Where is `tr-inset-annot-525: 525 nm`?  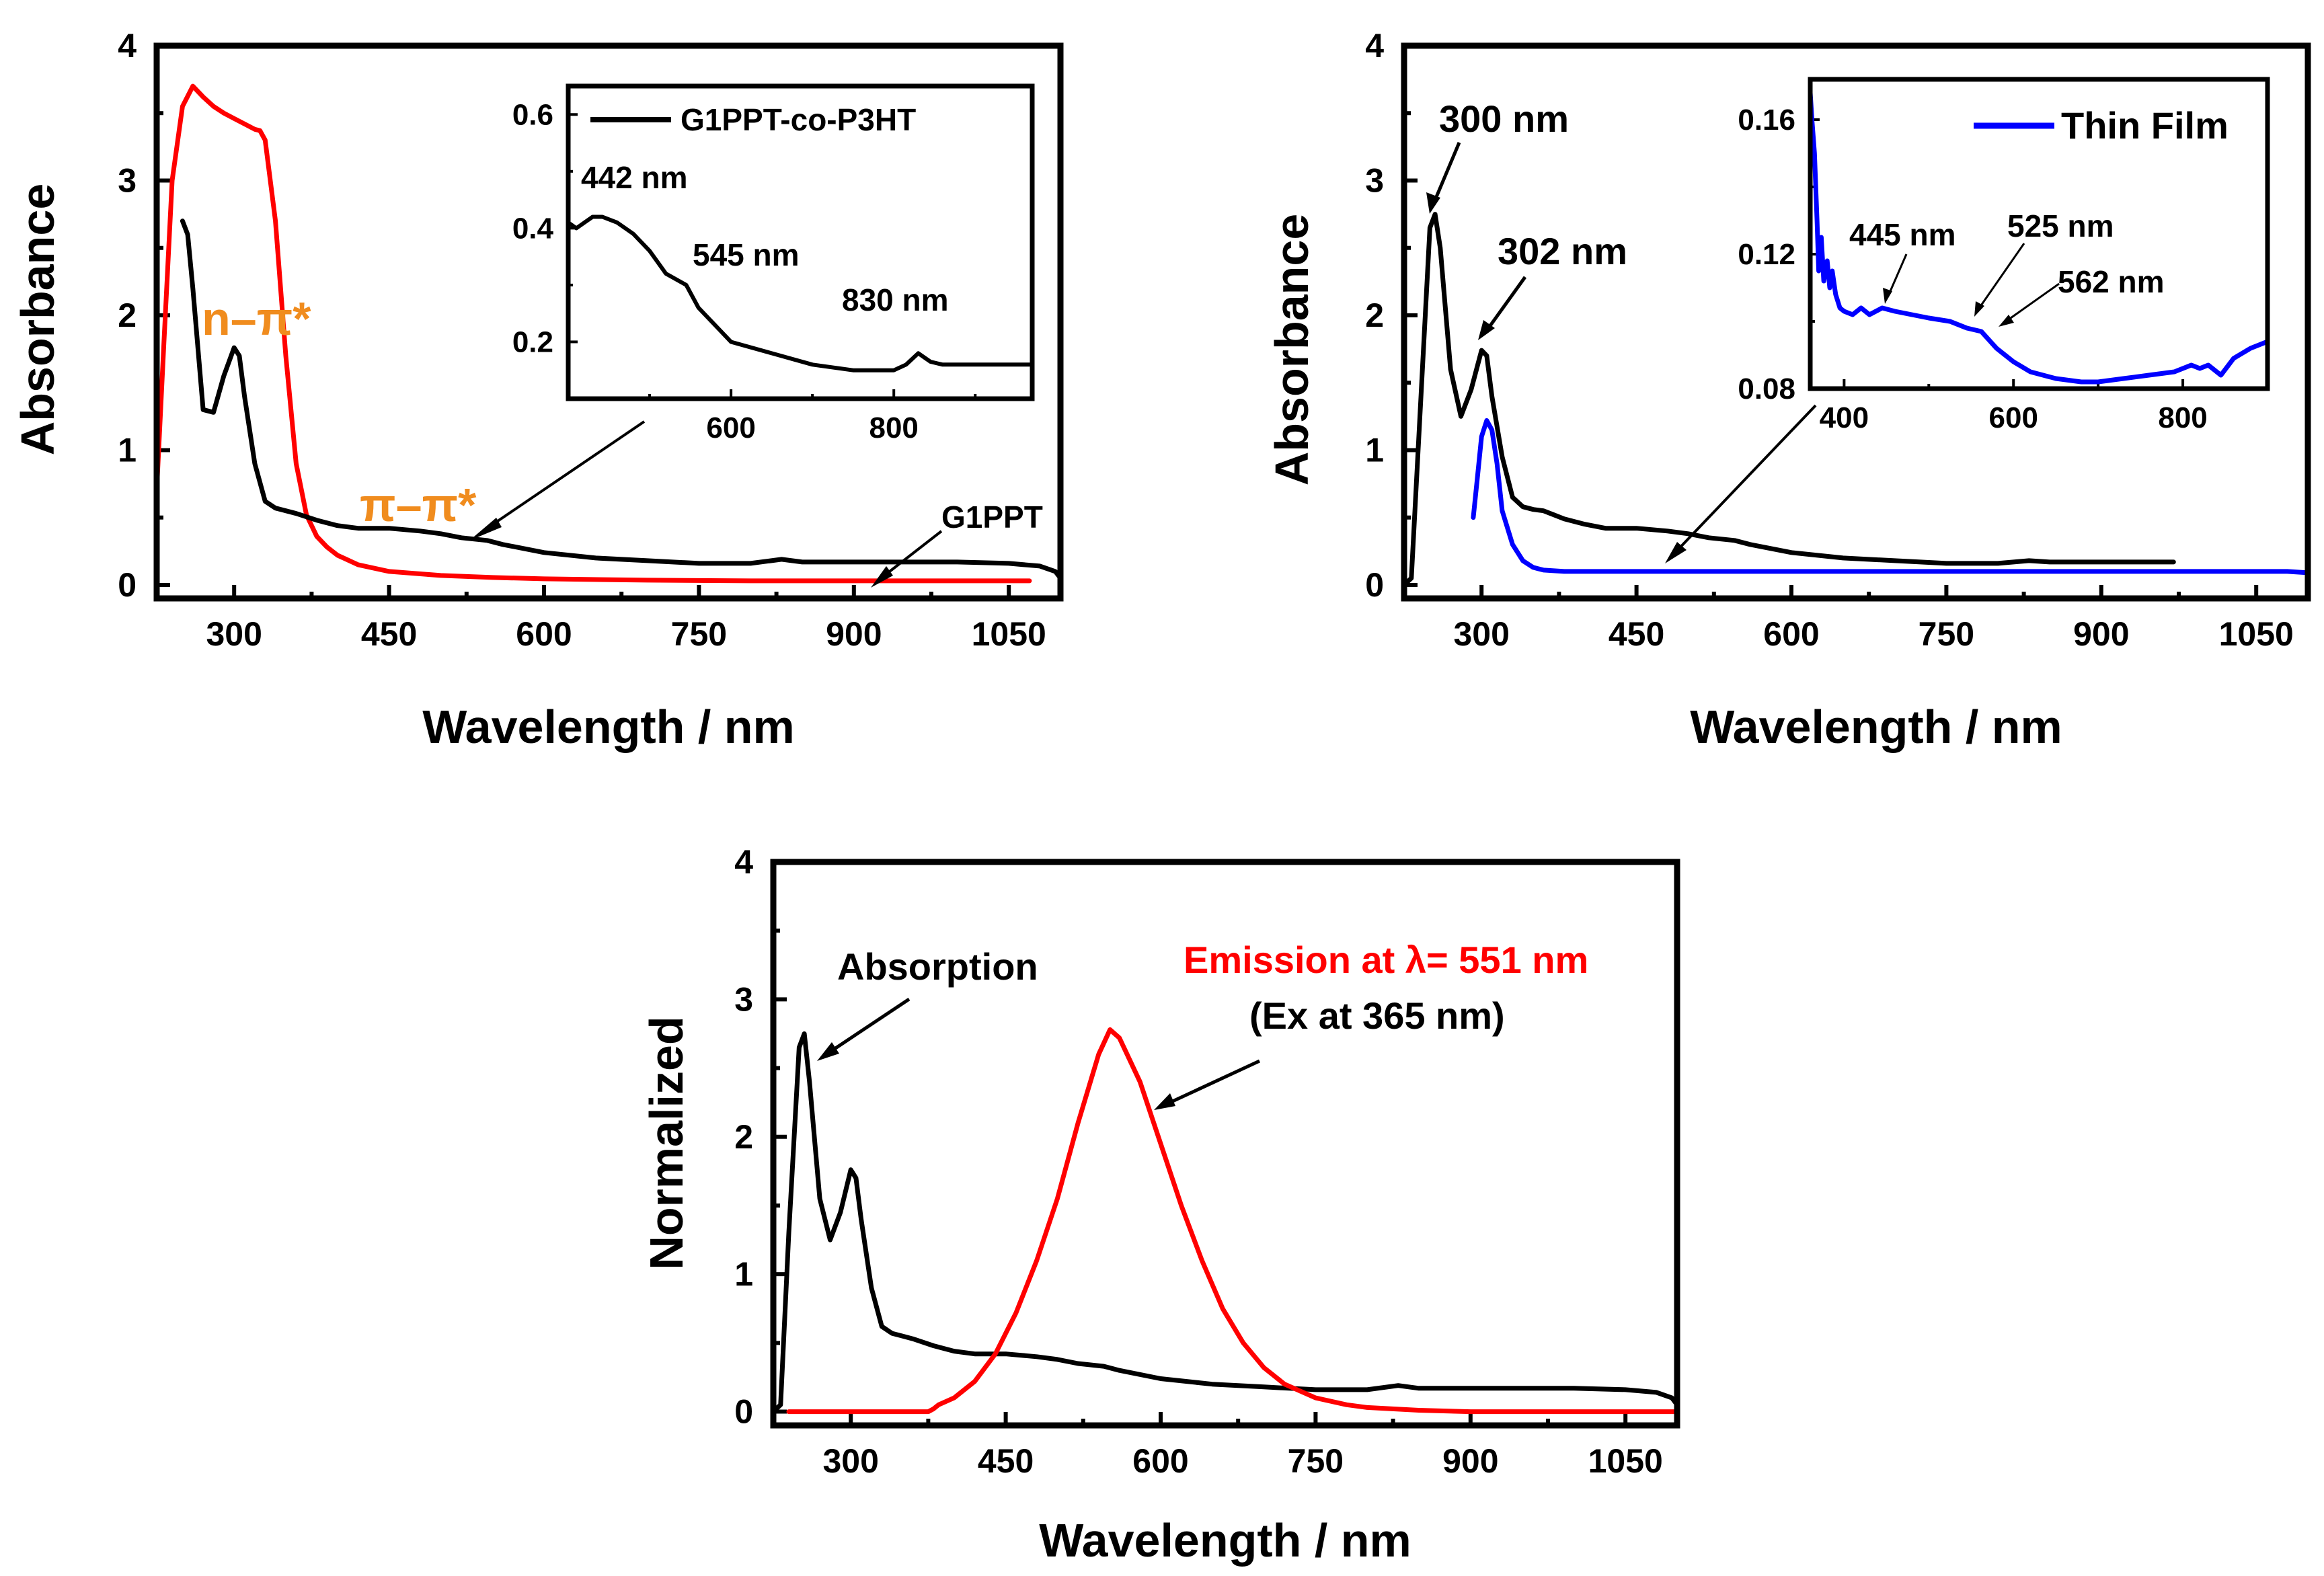
tr-inset-annot-525: 525 nm is located at coordinates (2060, 225).